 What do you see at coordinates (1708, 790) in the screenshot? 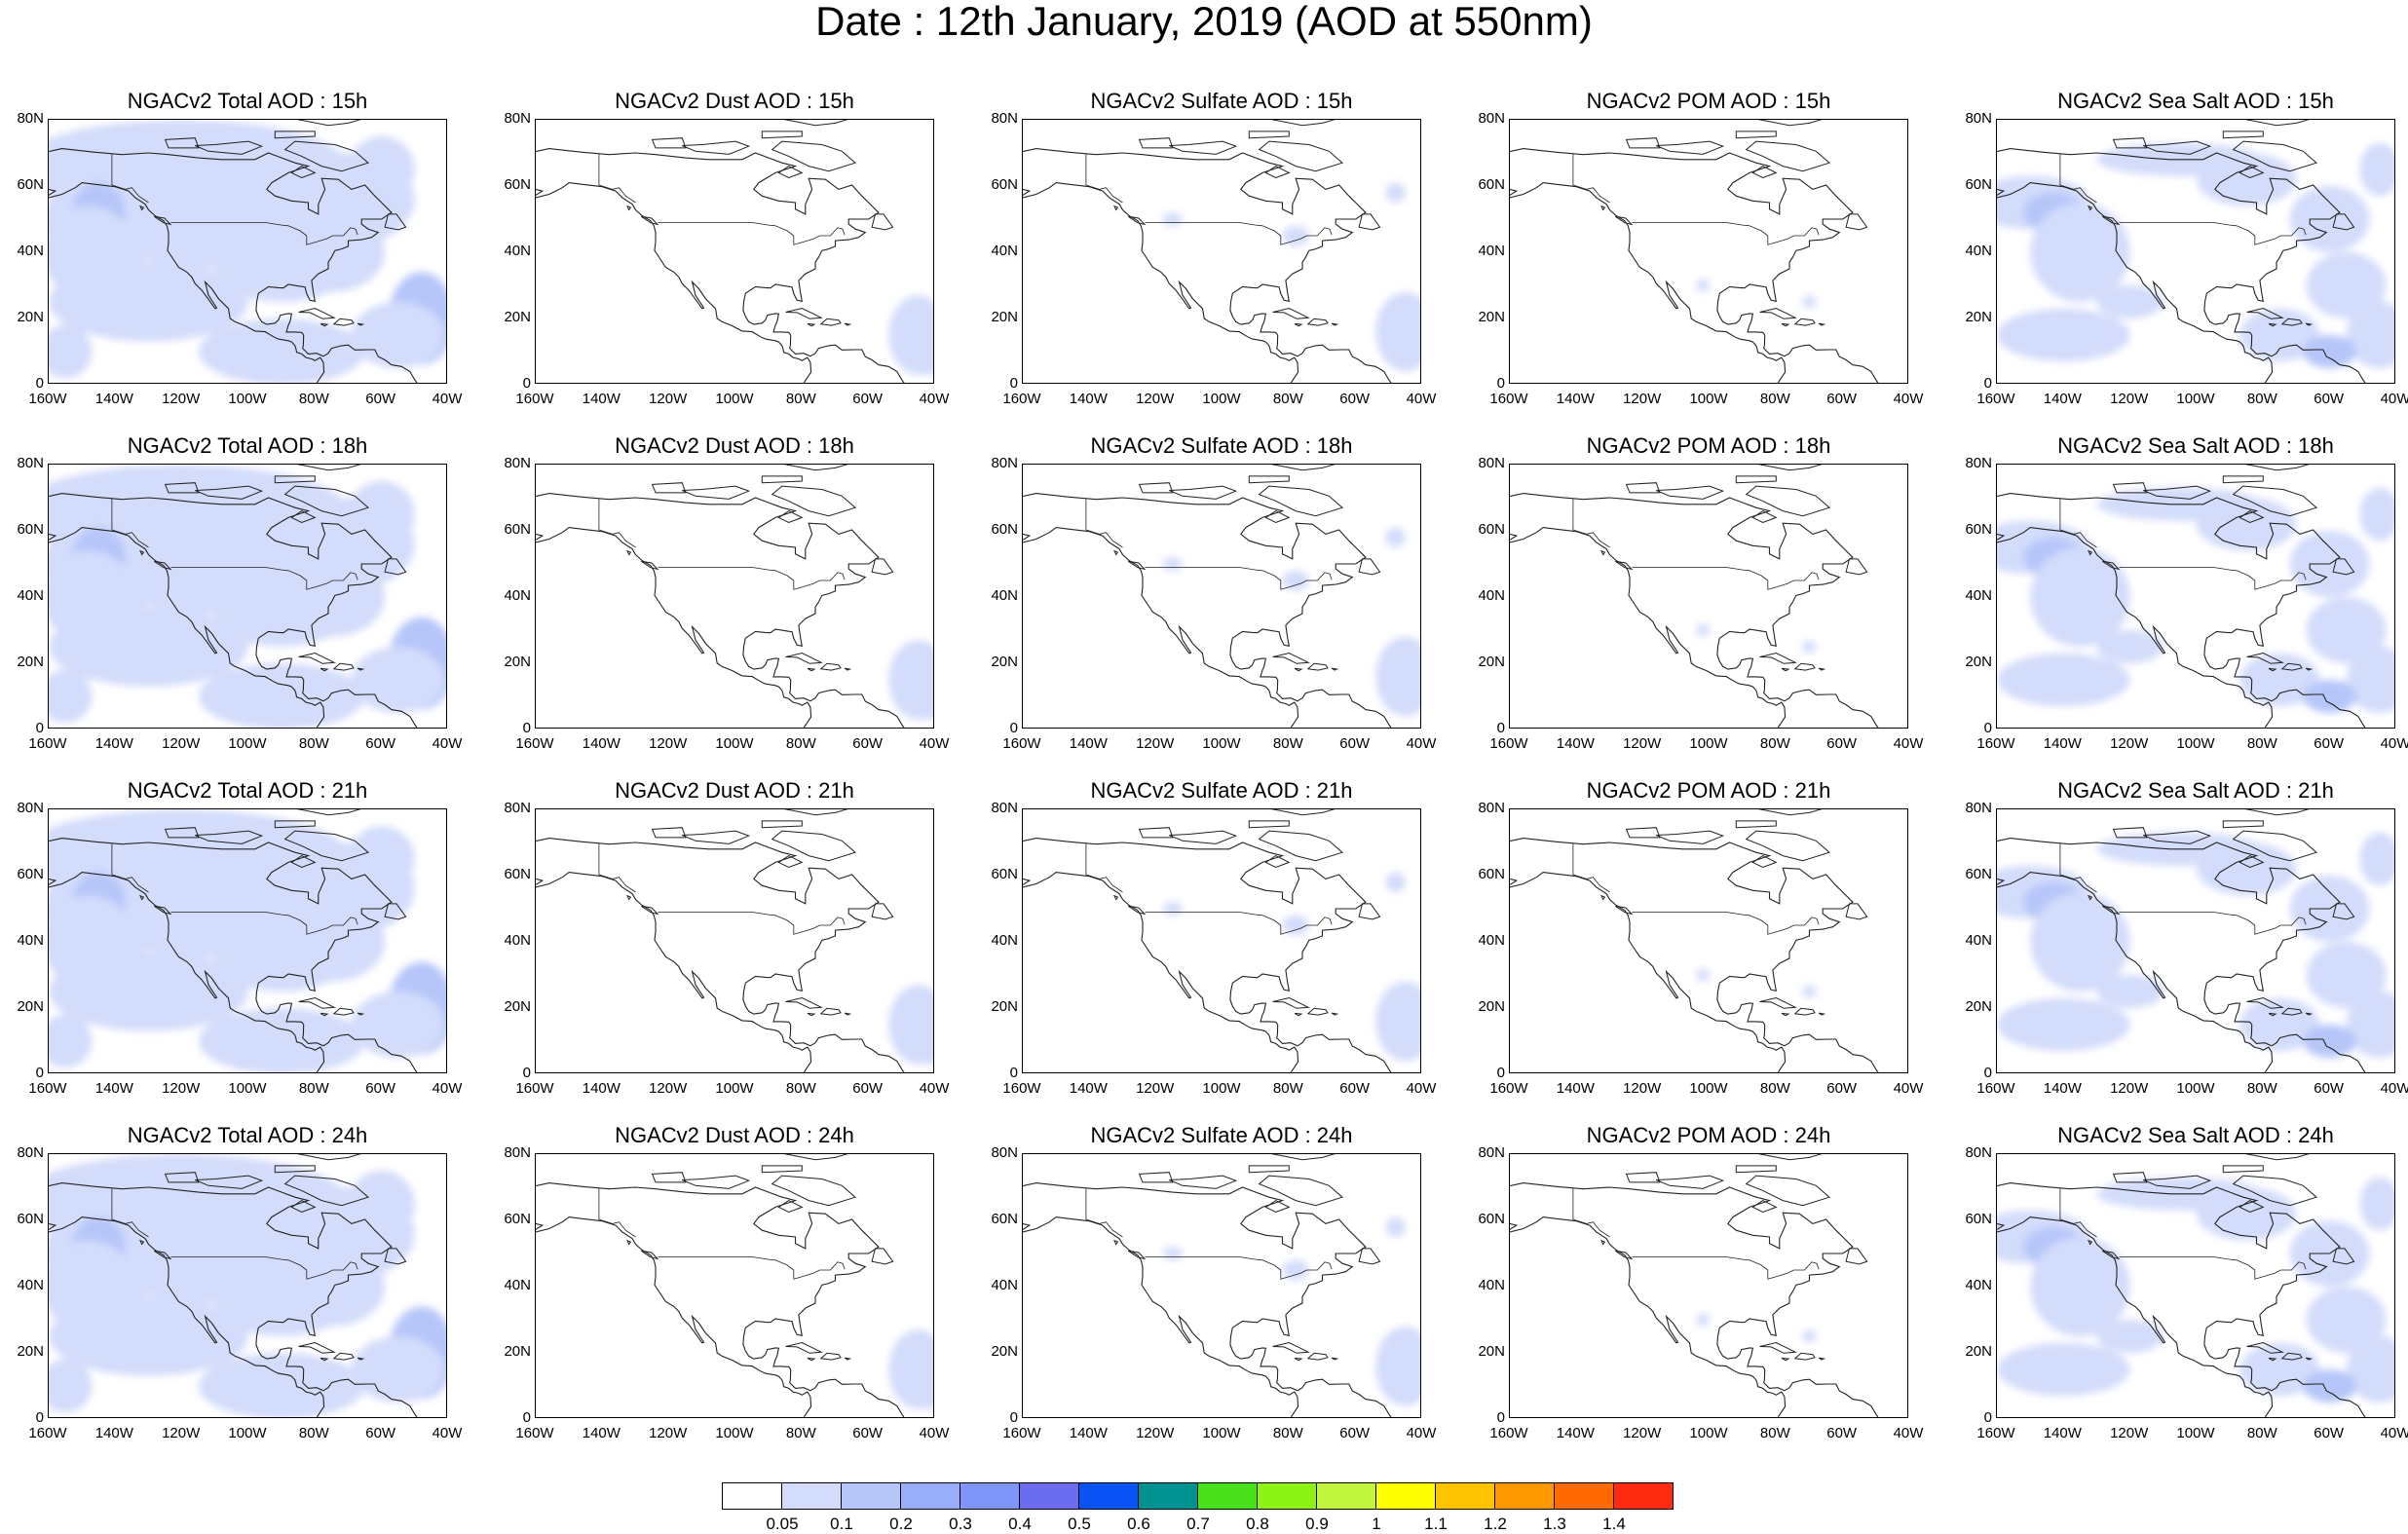
I see `panel-title: NGACv2 POM AOD : 21h` at bounding box center [1708, 790].